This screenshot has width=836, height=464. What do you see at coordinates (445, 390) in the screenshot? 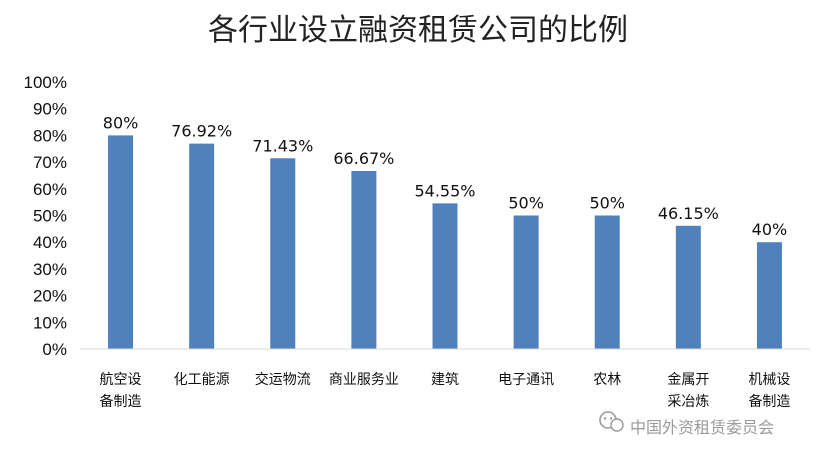
I see `x-axis-labels: 航空设备制造 化工能源 交运物流 商业服务业 建筑 电子通讯 农林 金属开采冶炼 机械设备制造` at bounding box center [445, 390].